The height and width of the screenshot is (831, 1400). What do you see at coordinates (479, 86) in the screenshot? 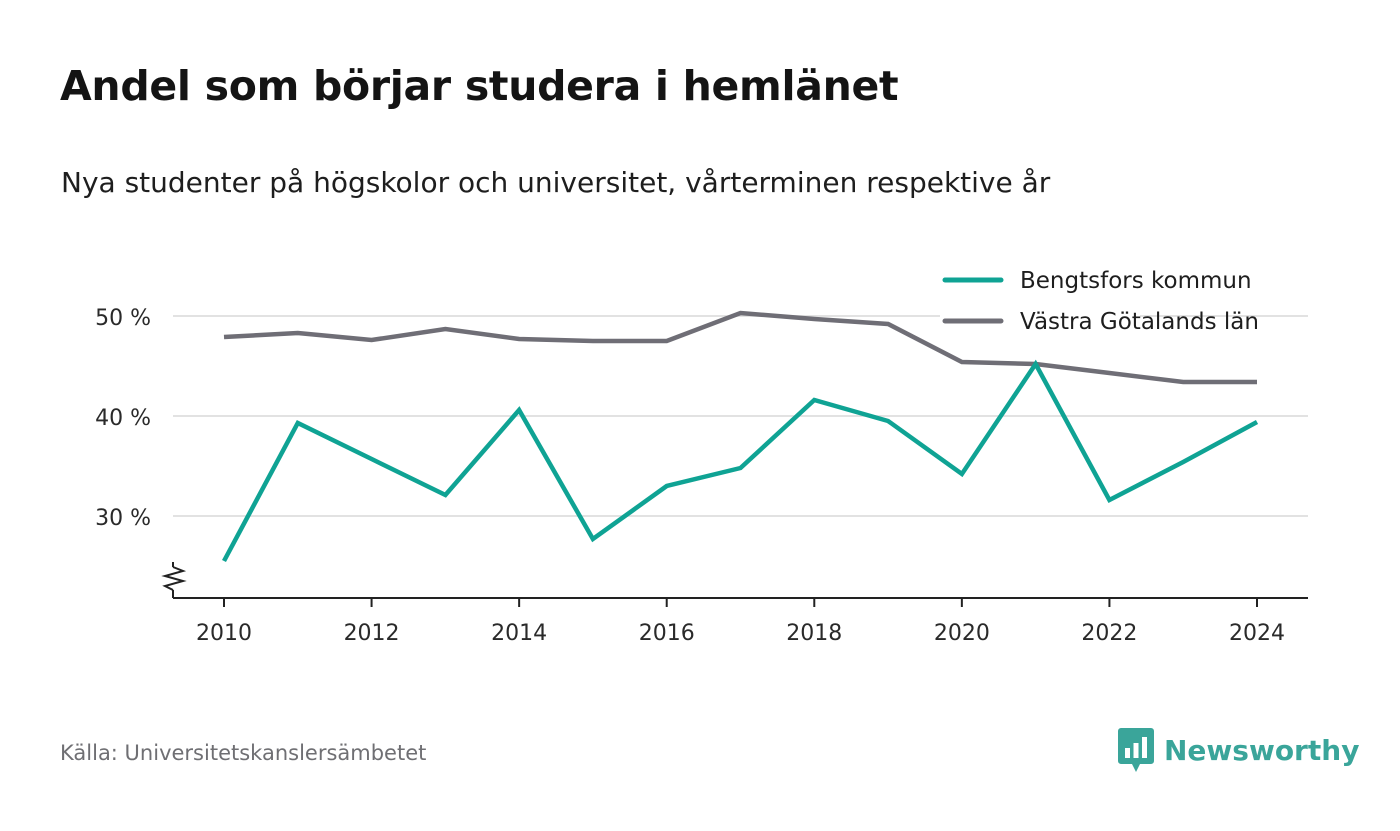
I see `chart-title: Andel som börjar studera i hemlänet` at bounding box center [479, 86].